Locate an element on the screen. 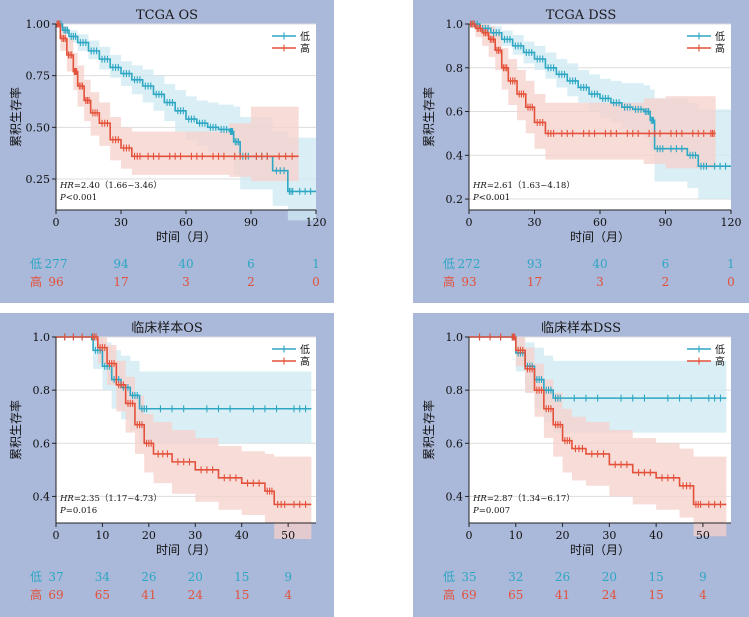 This screenshot has width=749, height=617. p-value: <0.001 is located at coordinates (494, 198).